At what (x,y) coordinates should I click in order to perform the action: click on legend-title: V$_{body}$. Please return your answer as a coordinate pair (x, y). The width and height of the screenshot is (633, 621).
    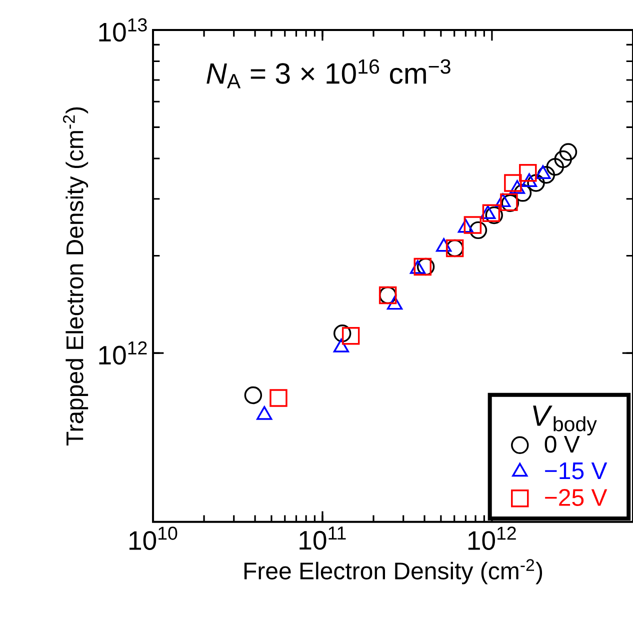
    Looking at the image, I should click on (565, 421).